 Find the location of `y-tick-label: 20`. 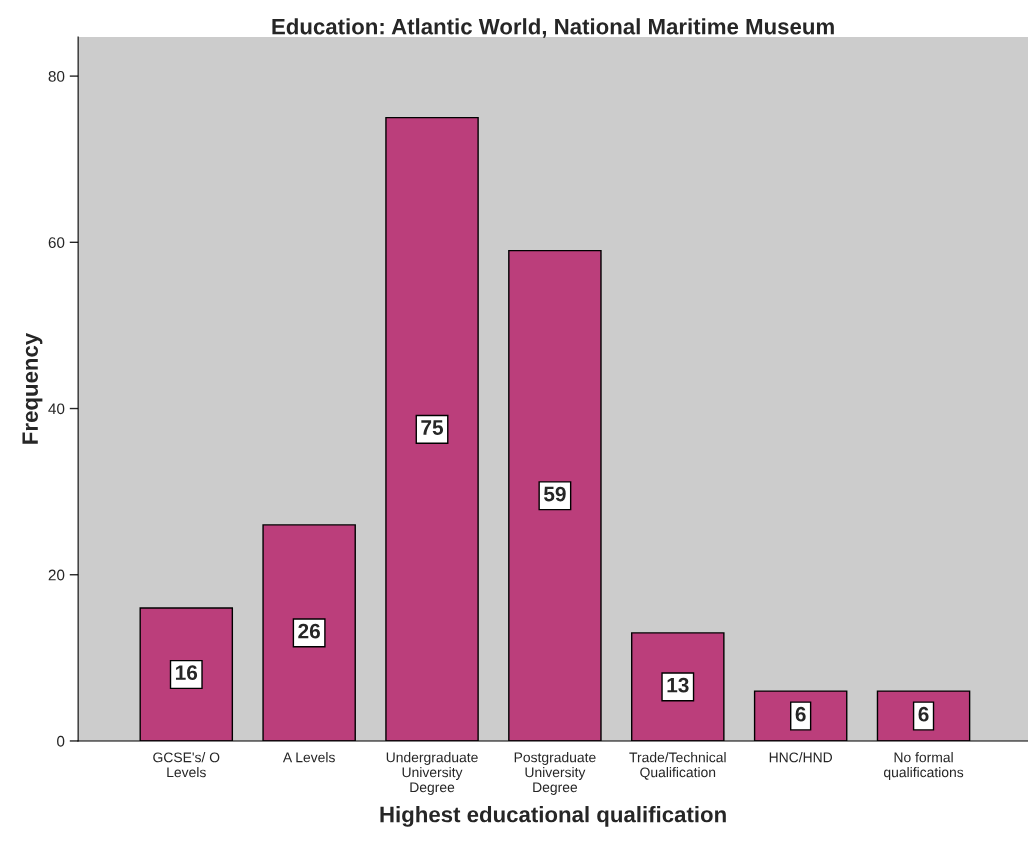

y-tick-label: 20 is located at coordinates (56, 575).